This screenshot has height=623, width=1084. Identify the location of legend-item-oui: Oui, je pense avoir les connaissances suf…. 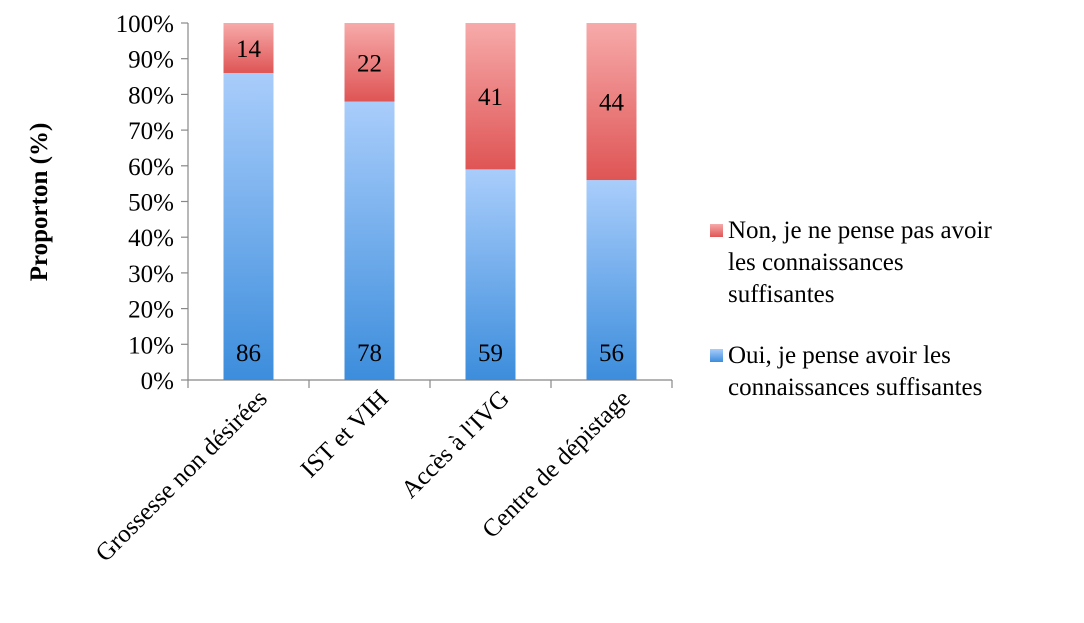
(846, 371).